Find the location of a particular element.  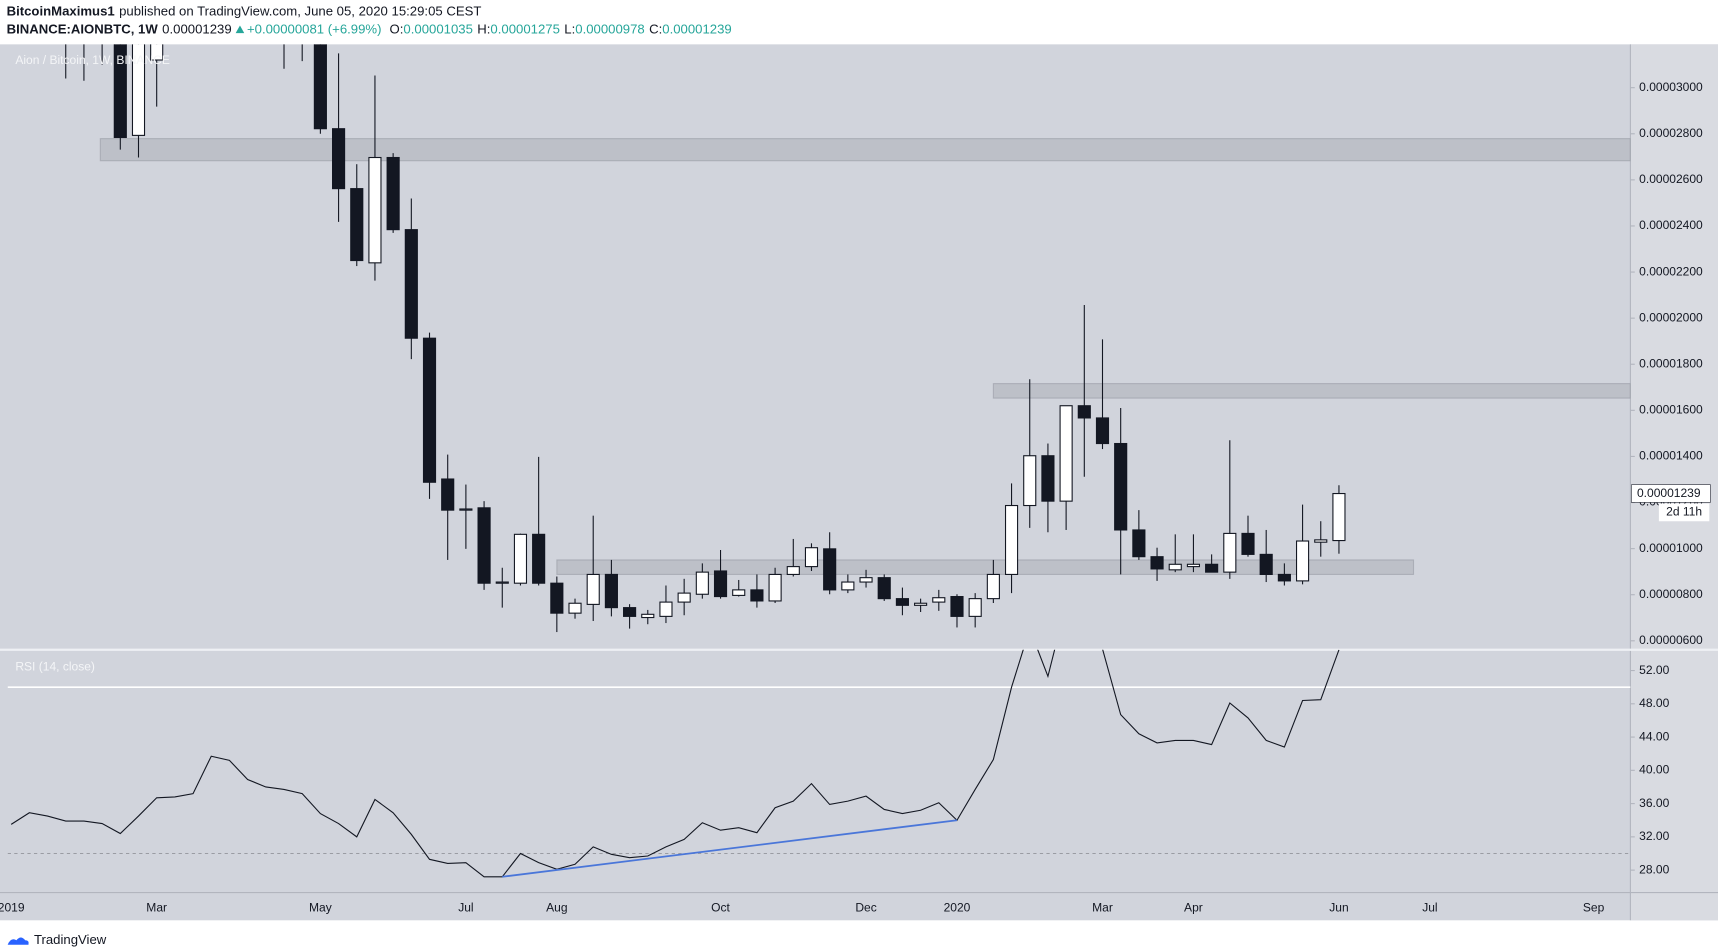

y-tick-label: 0.00001600 is located at coordinates (1671, 409).